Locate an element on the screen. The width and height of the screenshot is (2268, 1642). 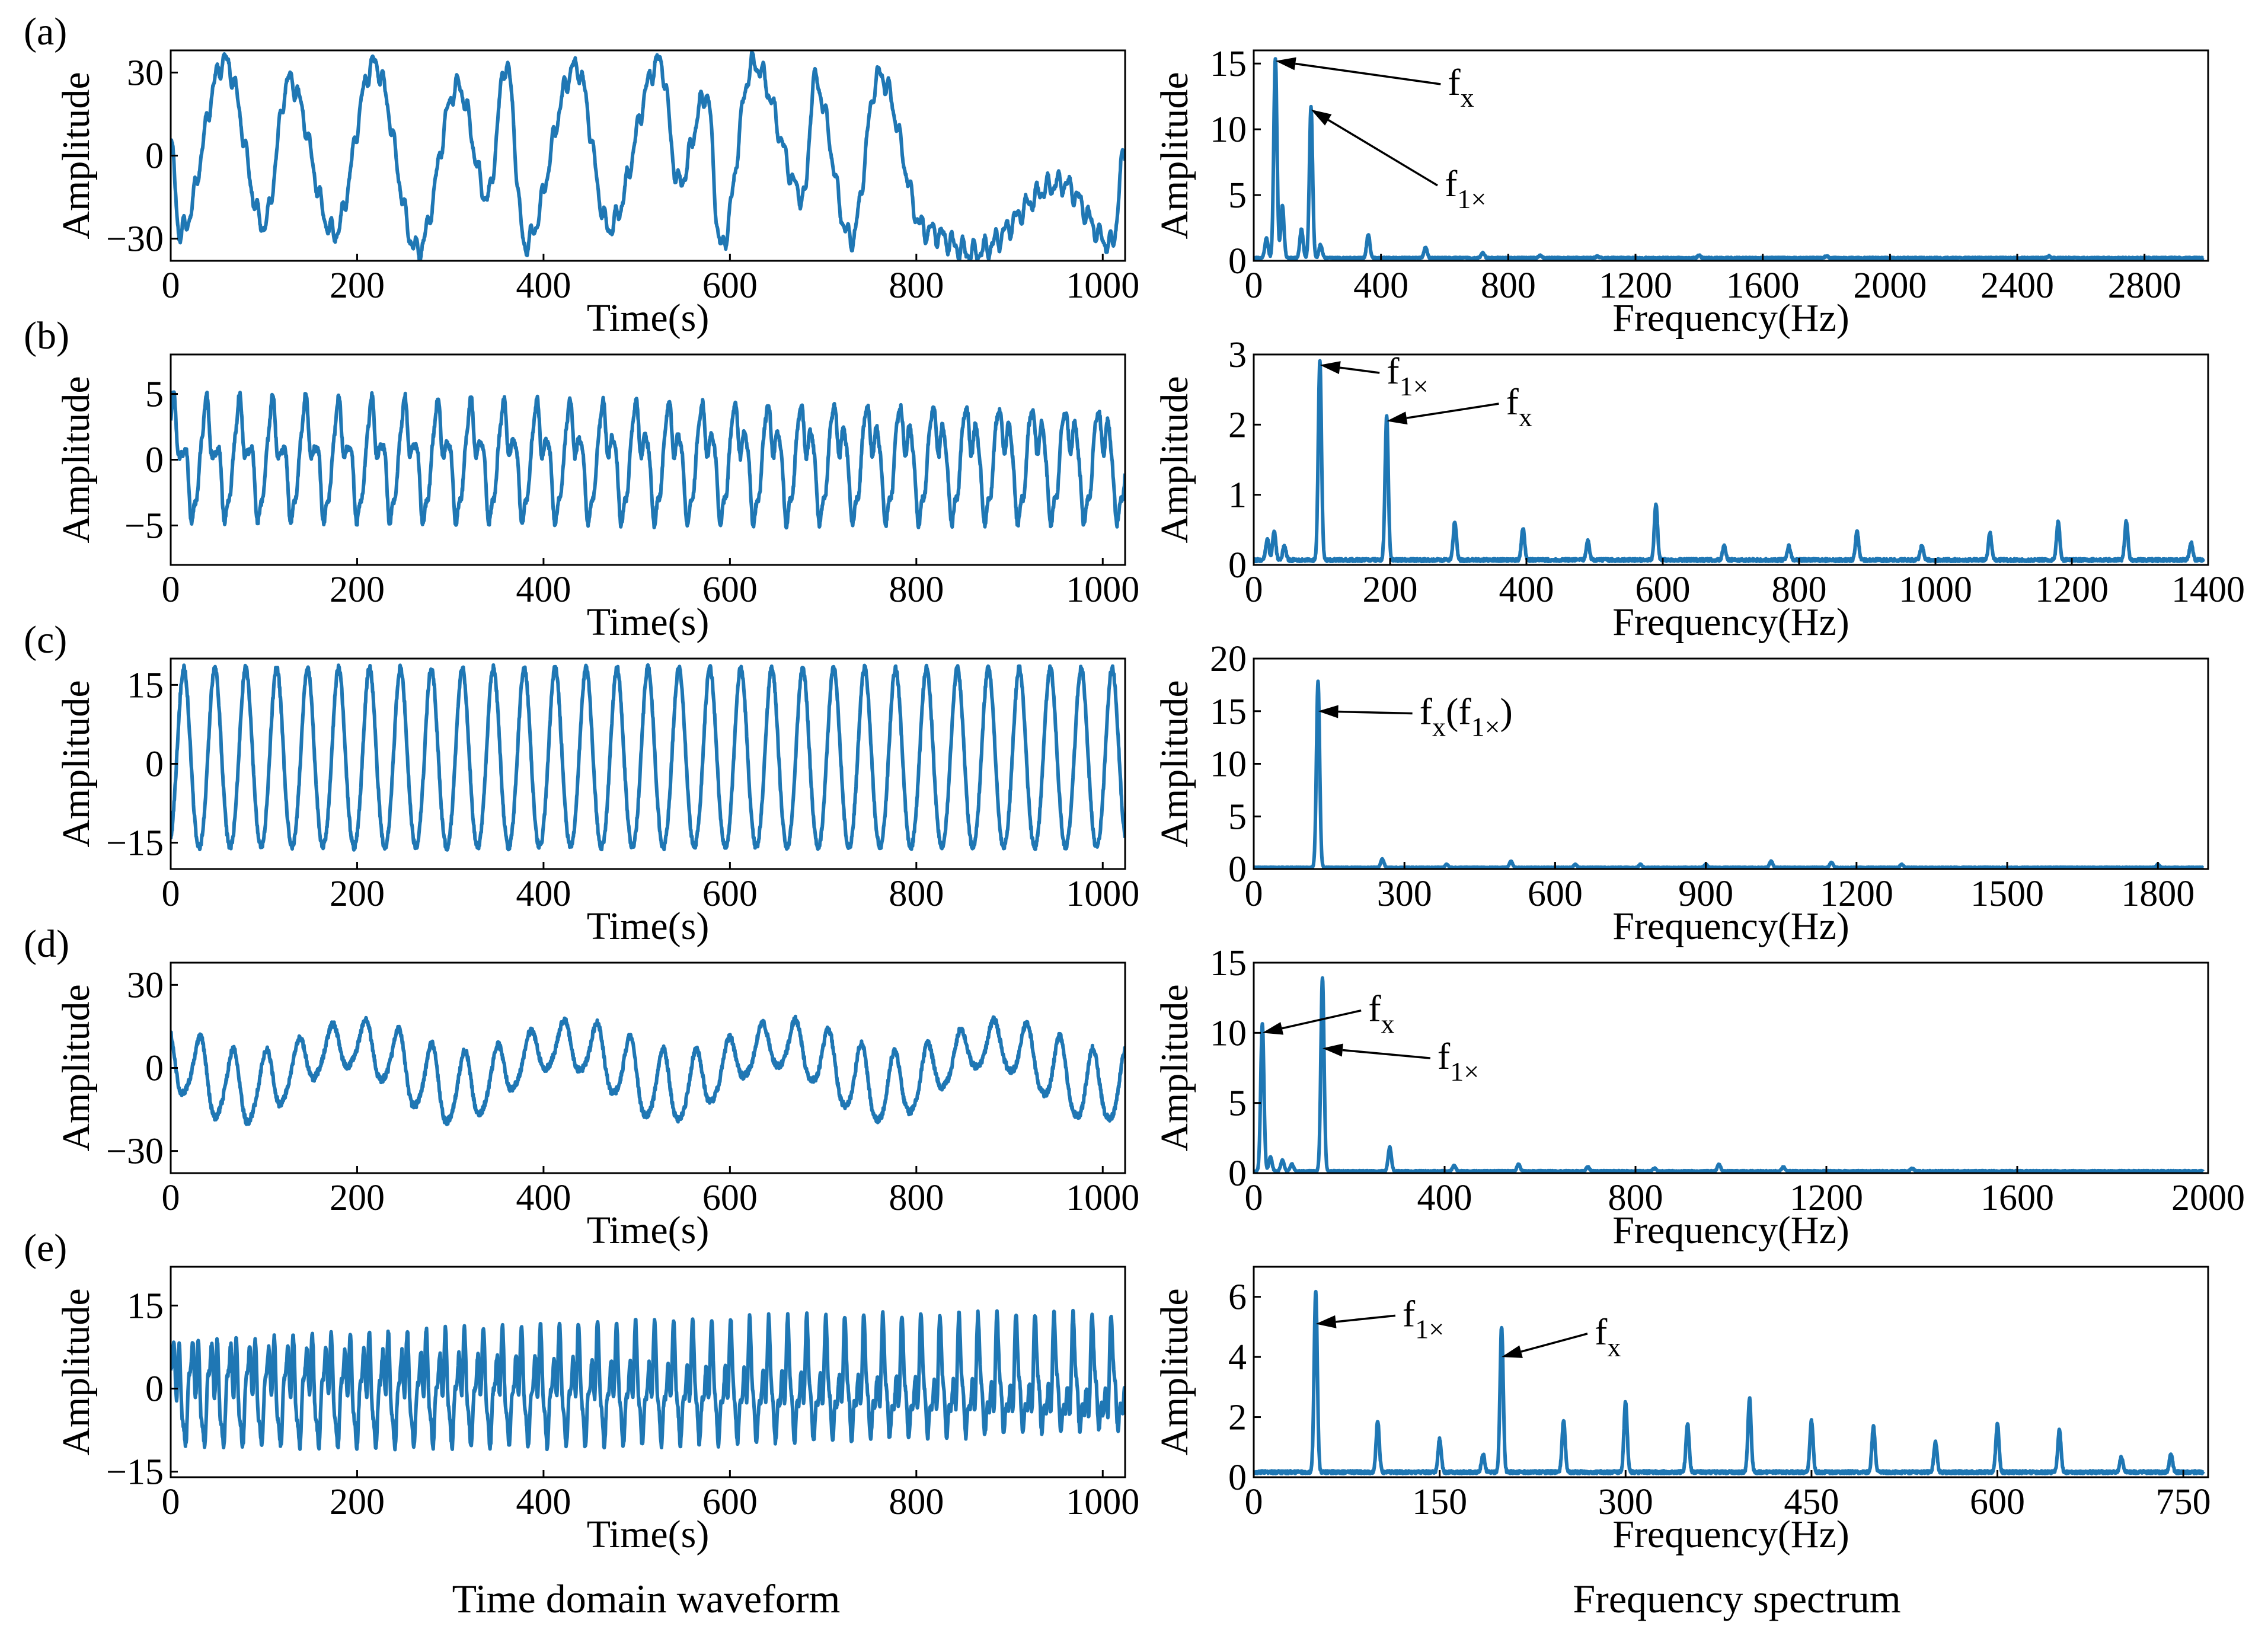
x-tick-label: 1400 is located at coordinates (2208, 590).